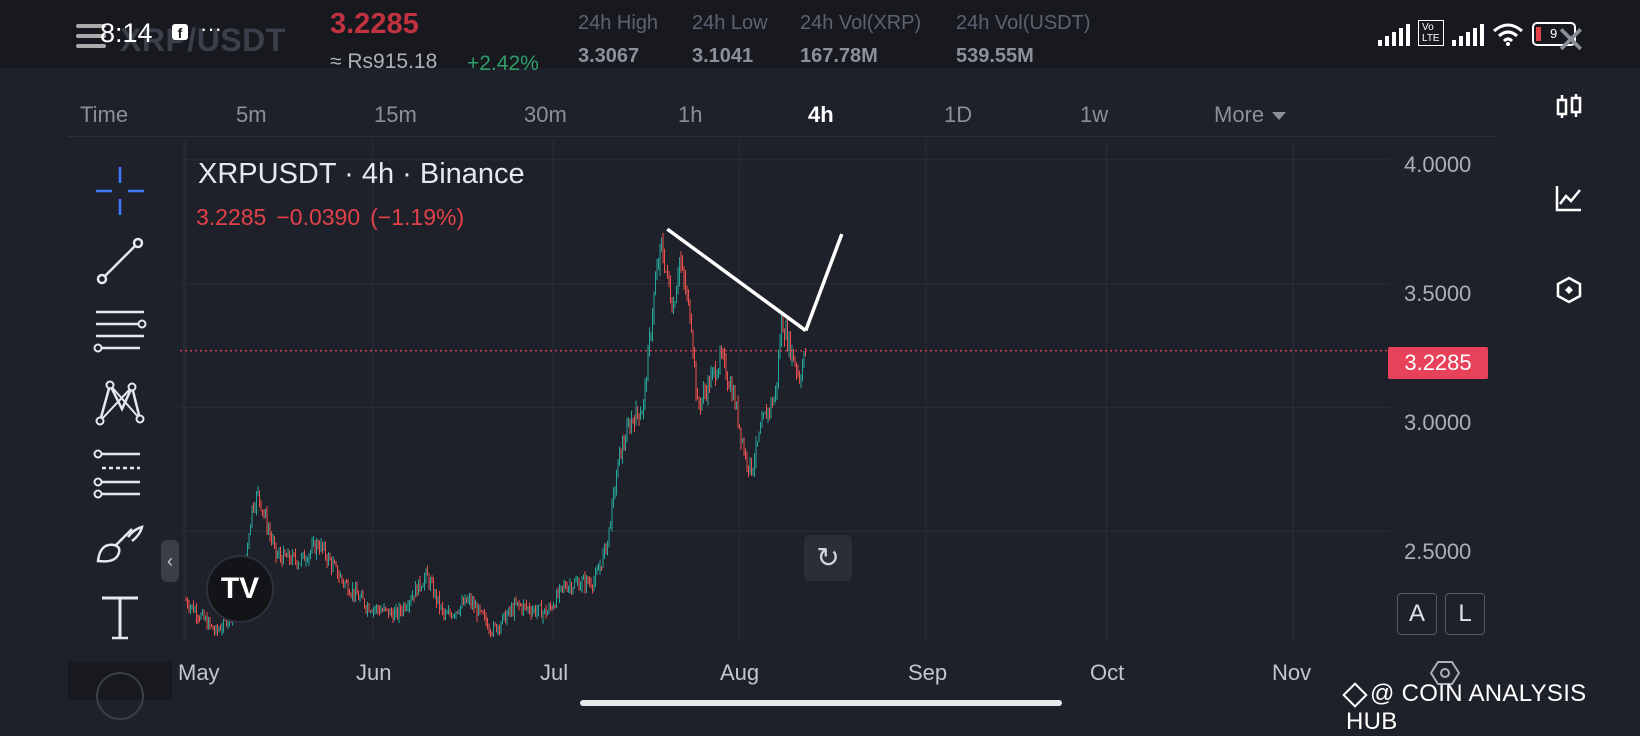 The height and width of the screenshot is (736, 1640). Describe the element at coordinates (318, 217) in the screenshot. I see `legend-change: −0.0390` at that location.